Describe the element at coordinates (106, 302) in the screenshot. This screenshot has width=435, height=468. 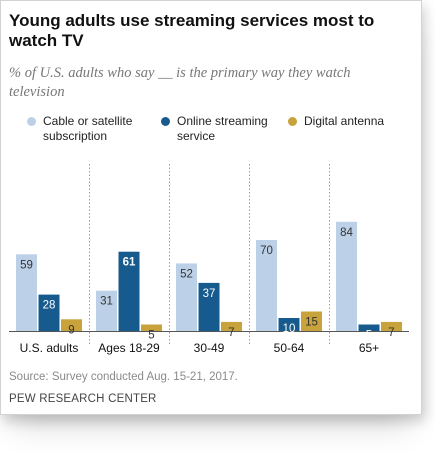
I see `data-label-cable-ages-18-29: 31` at that location.